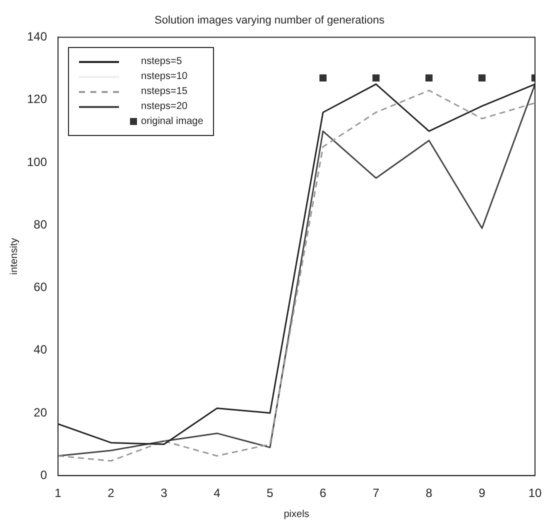 The image size is (545, 528). I want to click on legend-label: nsteps=20, so click(164, 106).